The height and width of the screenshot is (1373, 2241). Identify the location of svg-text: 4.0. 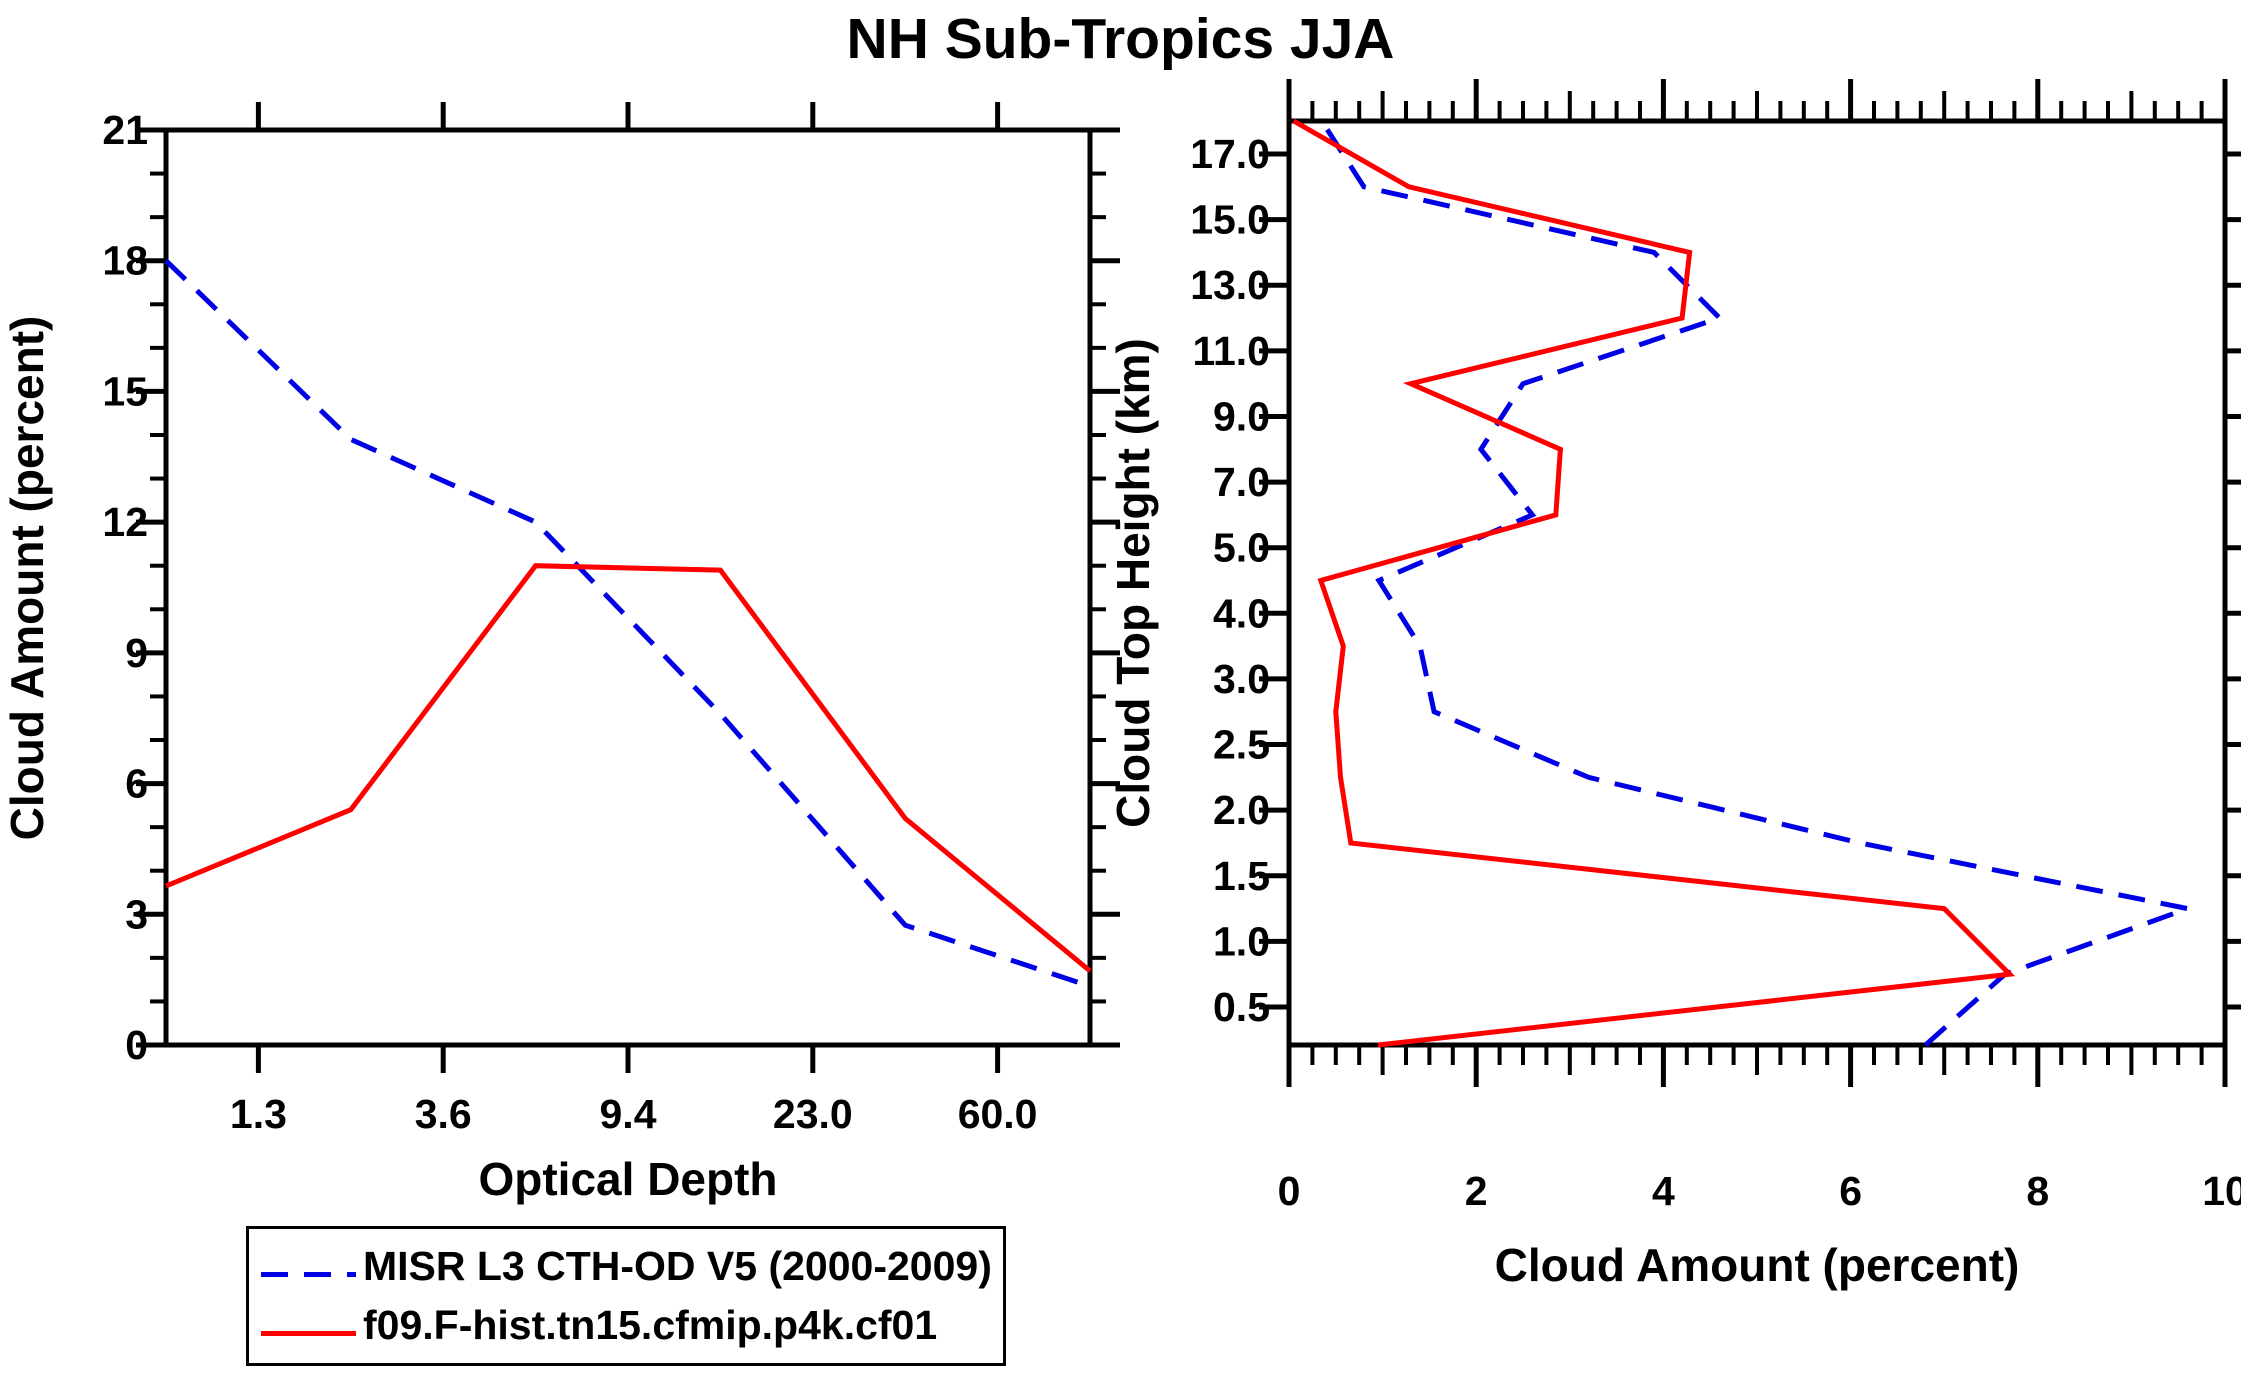
(1241, 613).